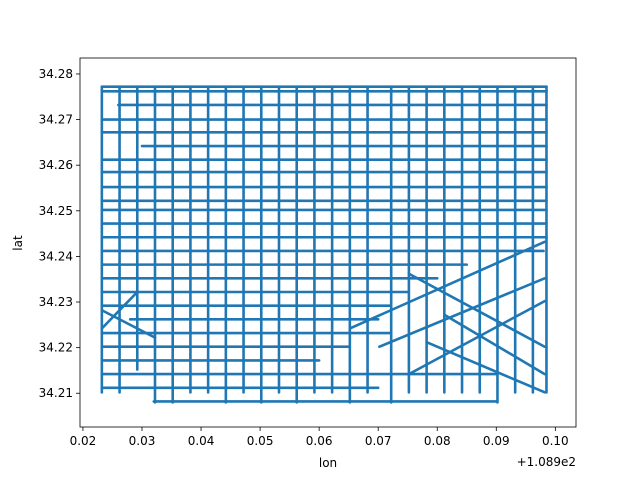 This screenshot has height=480, width=640. I want to click on y-tick-label: 34.21, so click(56, 393).